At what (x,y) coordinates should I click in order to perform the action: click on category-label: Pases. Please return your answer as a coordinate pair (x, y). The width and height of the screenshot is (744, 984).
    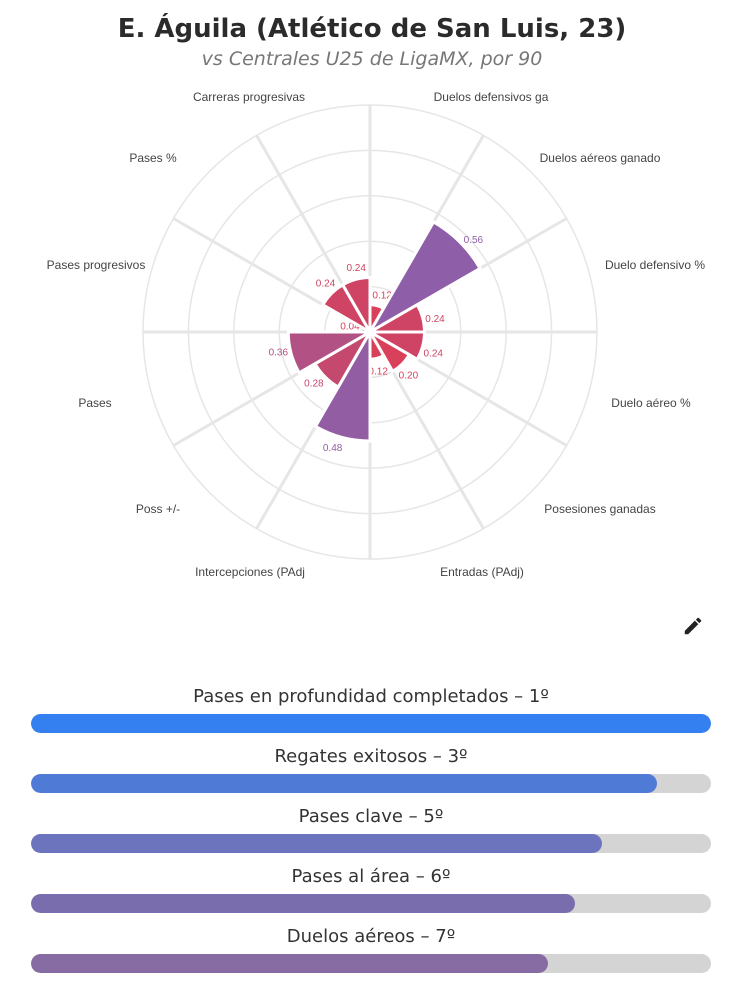
    Looking at the image, I should click on (94, 403).